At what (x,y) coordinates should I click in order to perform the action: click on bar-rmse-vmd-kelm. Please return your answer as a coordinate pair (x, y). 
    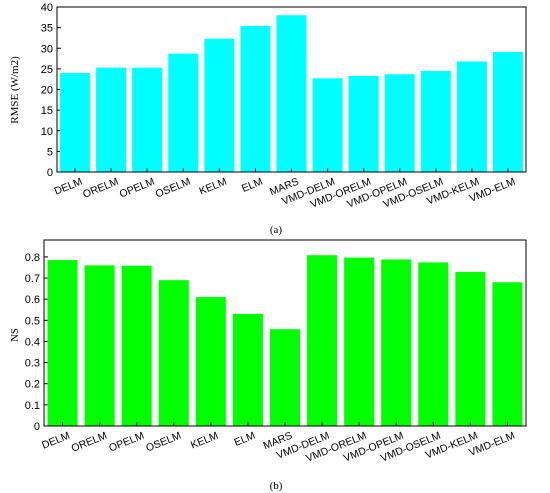
    Looking at the image, I should click on (471, 117).